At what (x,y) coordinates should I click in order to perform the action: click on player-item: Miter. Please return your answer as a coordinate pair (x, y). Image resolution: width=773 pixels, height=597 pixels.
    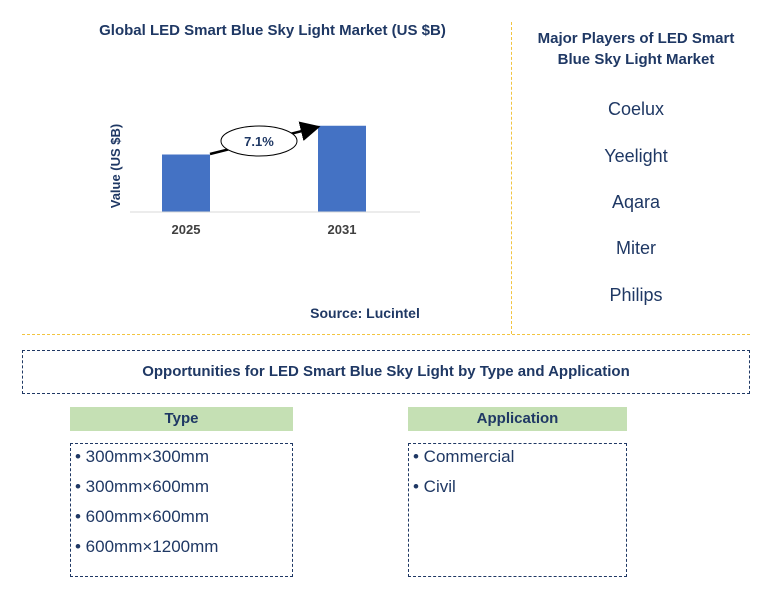
    Looking at the image, I should click on (636, 248).